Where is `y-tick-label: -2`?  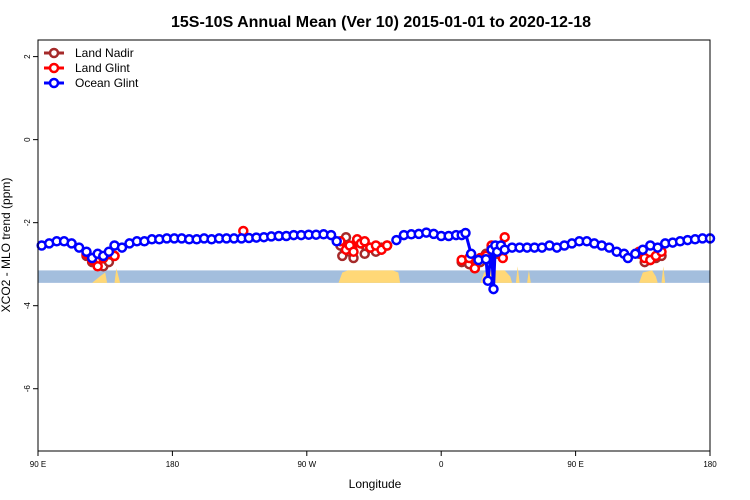
y-tick-label: -2 is located at coordinates (27, 223).